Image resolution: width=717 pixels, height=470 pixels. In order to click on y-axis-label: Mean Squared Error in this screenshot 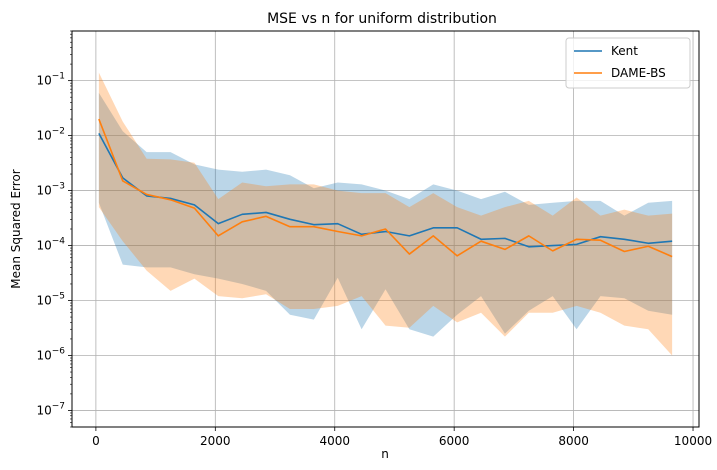, I will do `click(16, 229)`.